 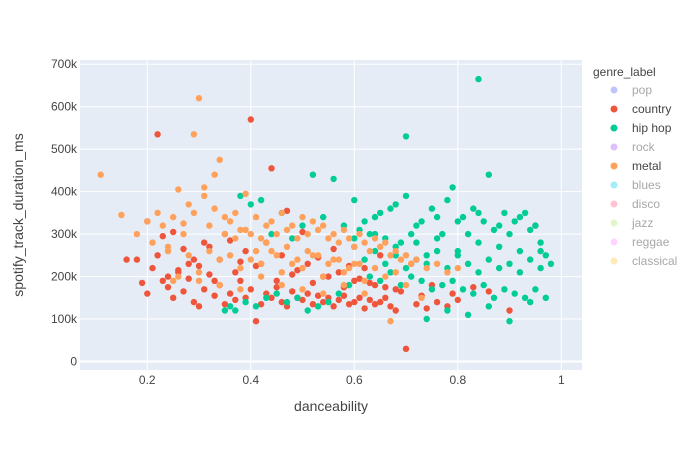 I want to click on legend-item-metal: metal, so click(x=636, y=166).